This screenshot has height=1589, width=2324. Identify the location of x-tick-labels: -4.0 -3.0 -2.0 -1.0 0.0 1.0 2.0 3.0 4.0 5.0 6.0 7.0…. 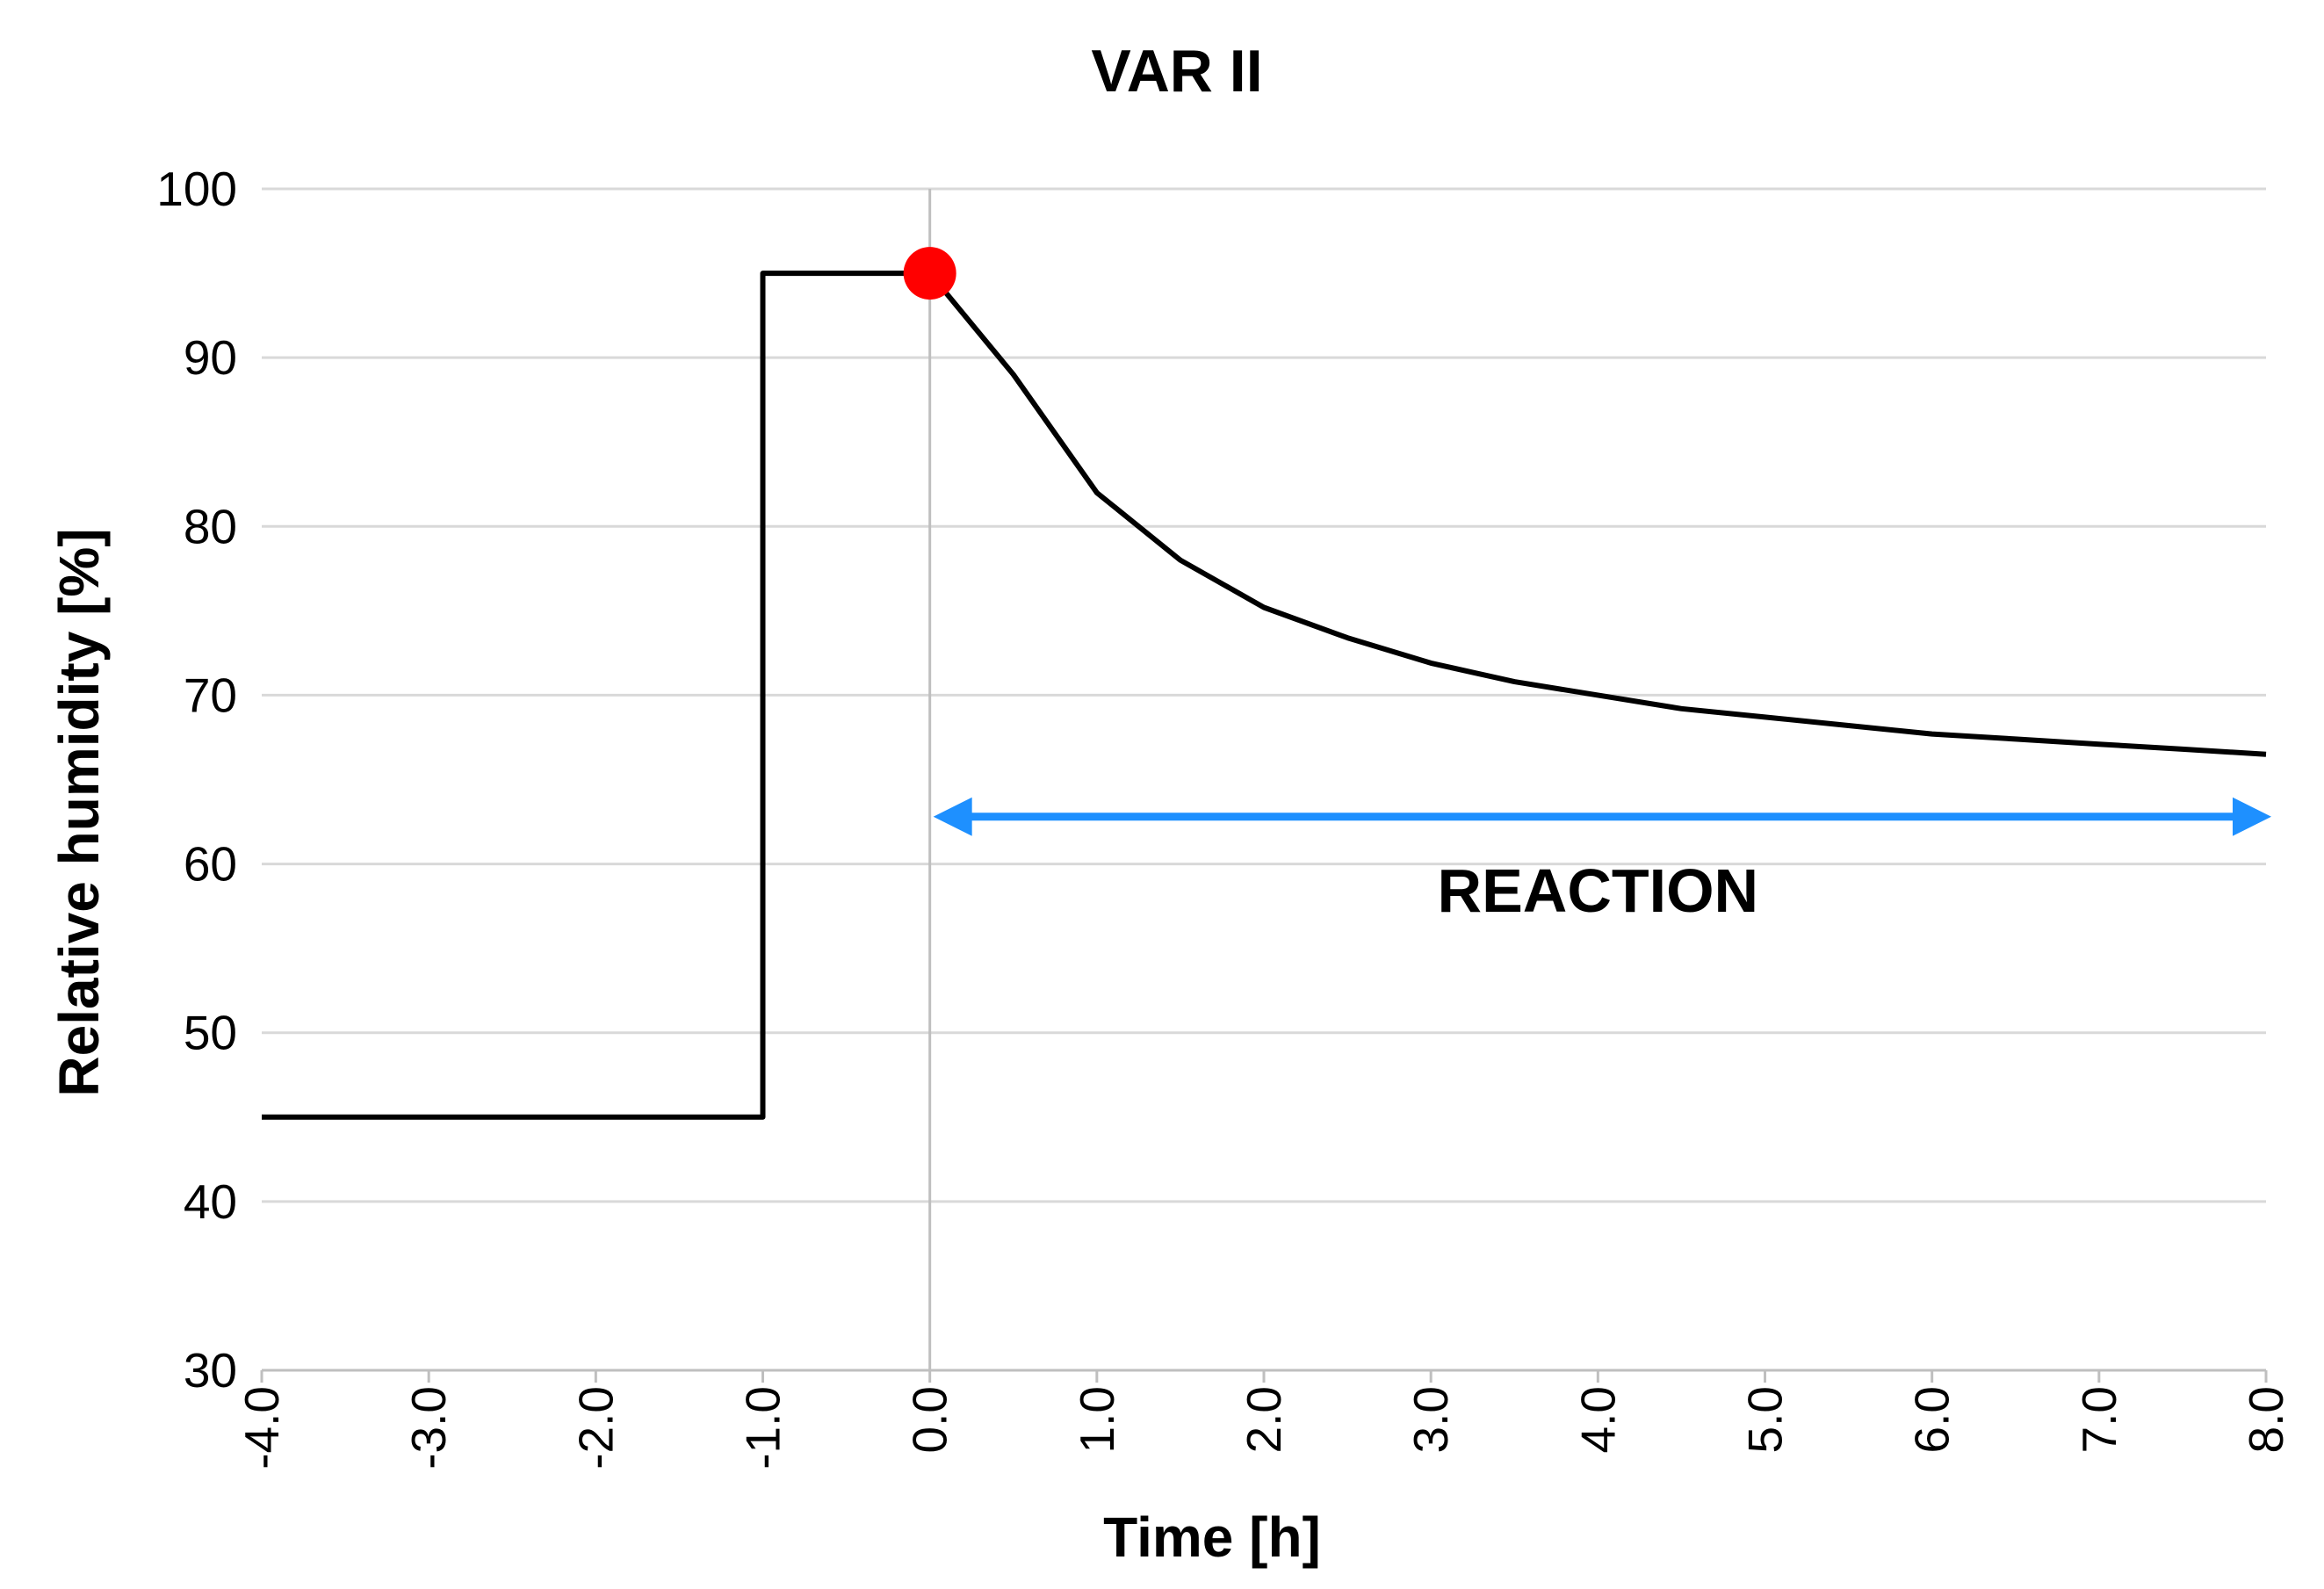
(1264, 1428).